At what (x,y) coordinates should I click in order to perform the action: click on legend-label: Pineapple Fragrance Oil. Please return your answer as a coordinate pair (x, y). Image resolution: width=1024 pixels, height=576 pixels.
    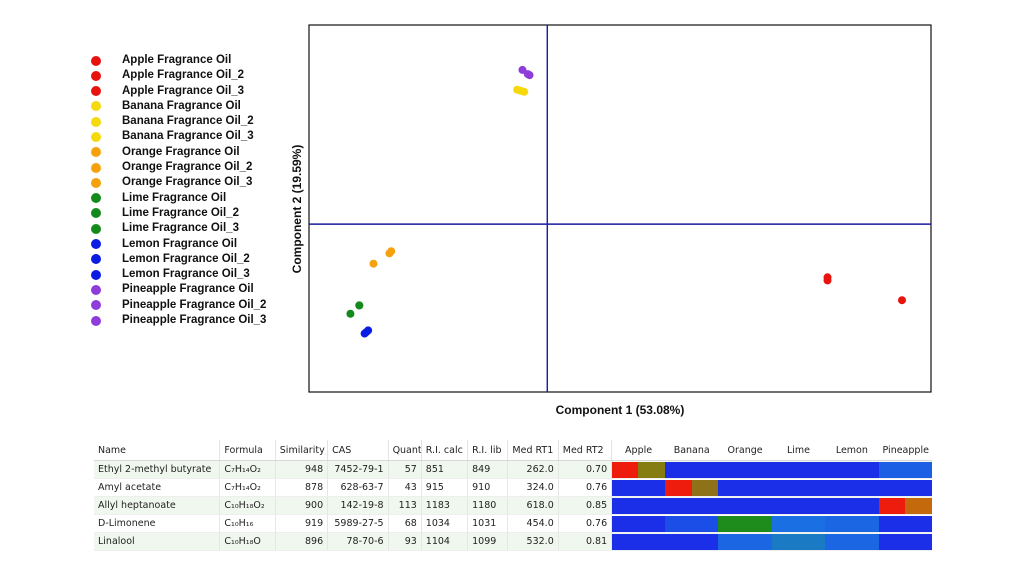
    Looking at the image, I should click on (188, 289).